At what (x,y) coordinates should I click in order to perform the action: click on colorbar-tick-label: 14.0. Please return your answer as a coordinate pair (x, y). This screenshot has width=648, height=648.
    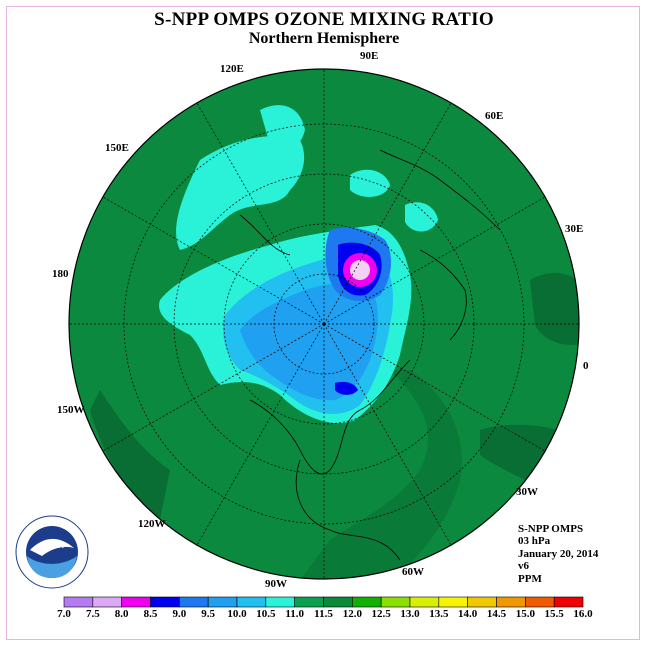
    Looking at the image, I should click on (468, 614).